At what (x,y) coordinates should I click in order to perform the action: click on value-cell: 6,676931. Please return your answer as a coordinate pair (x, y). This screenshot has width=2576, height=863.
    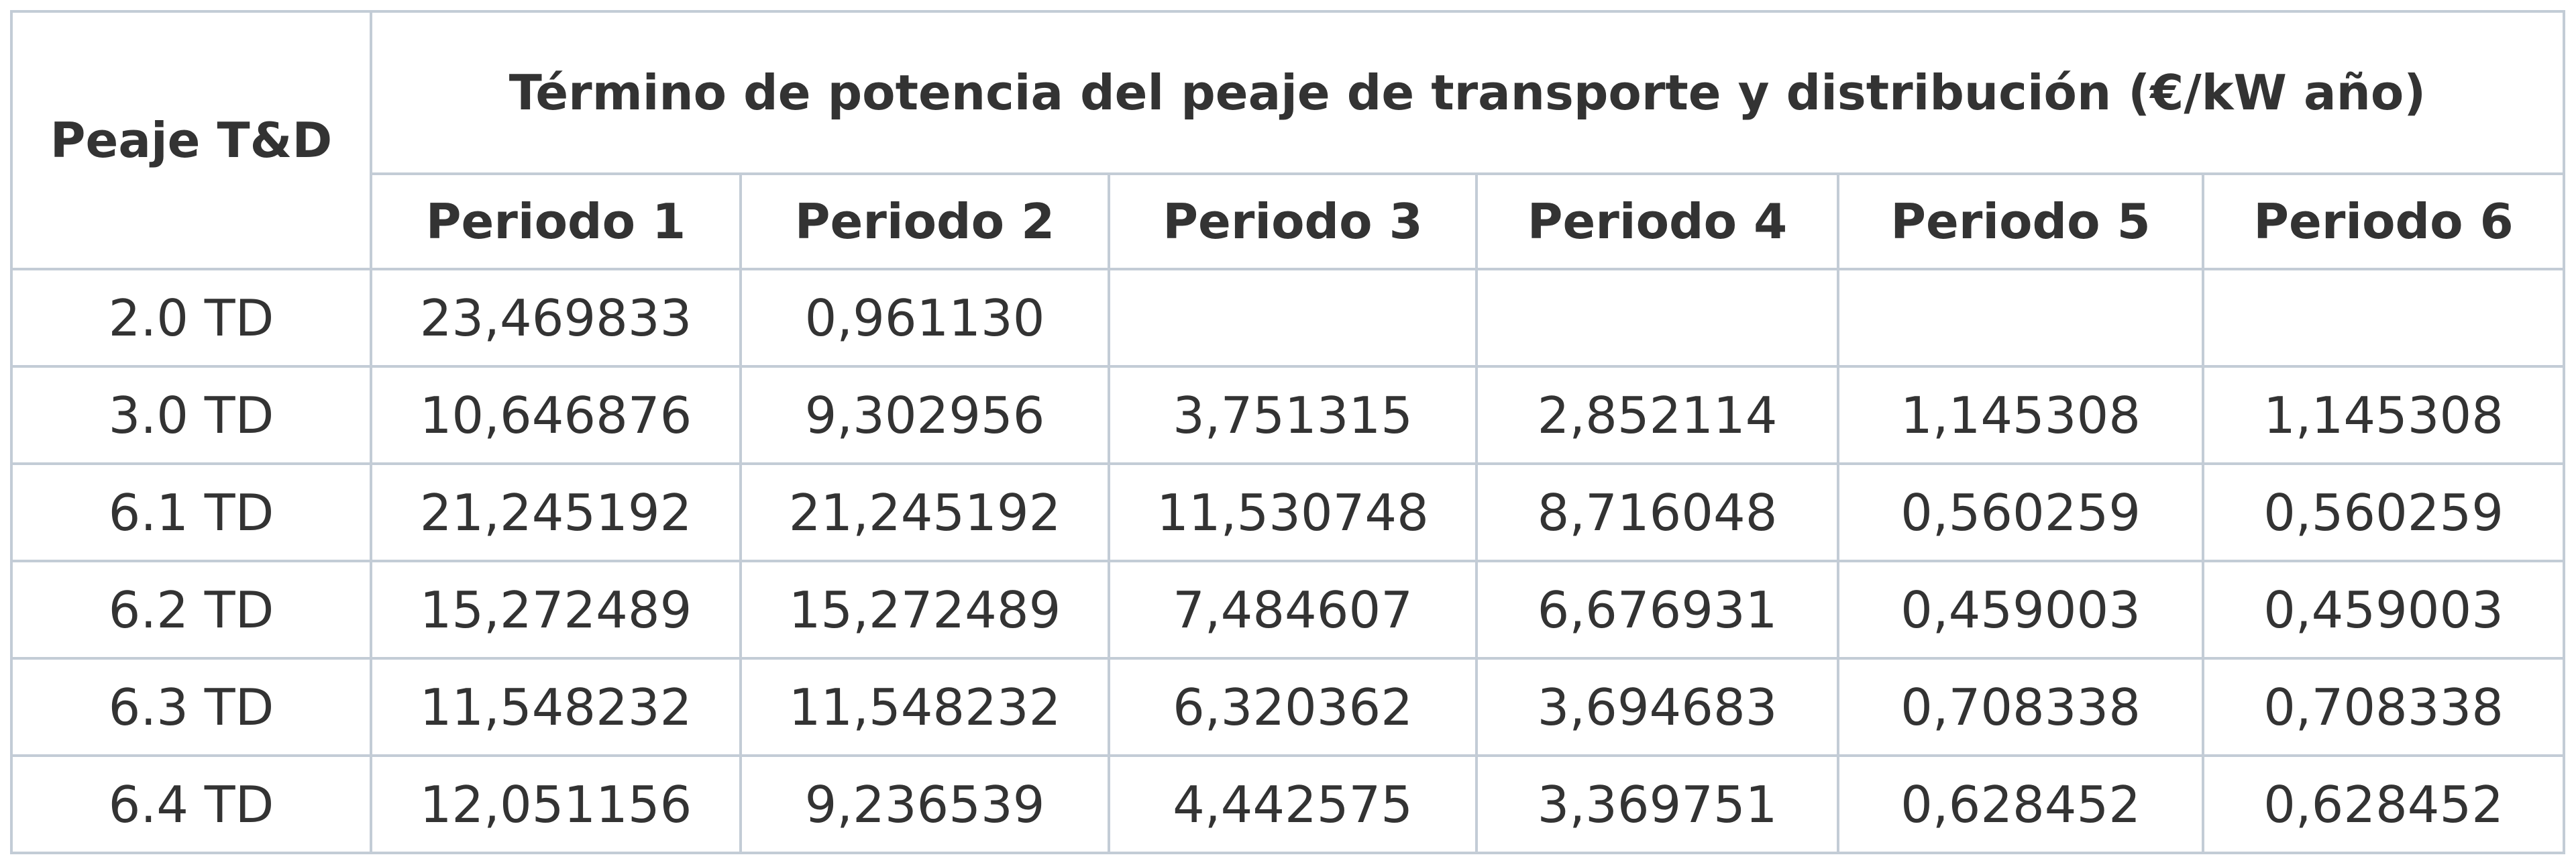
    Looking at the image, I should click on (1657, 610).